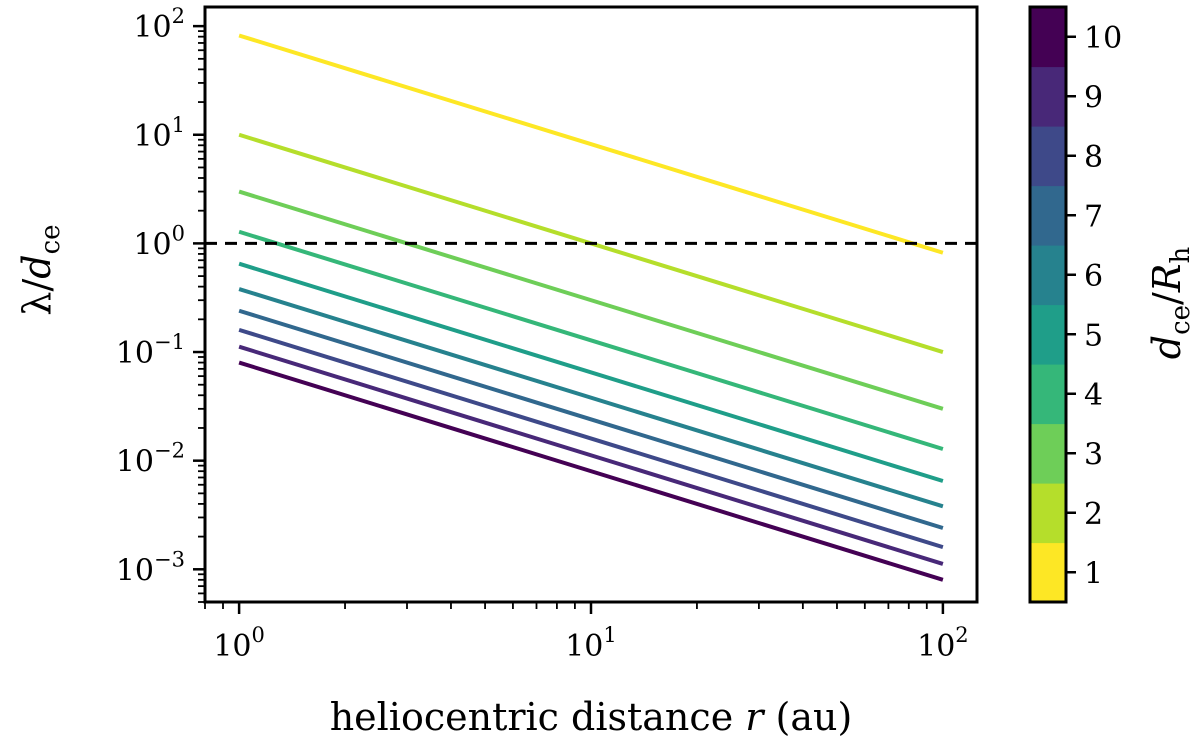 This screenshot has width=1200, height=749. I want to click on colorbar-tick-label: 5, so click(1093, 335).